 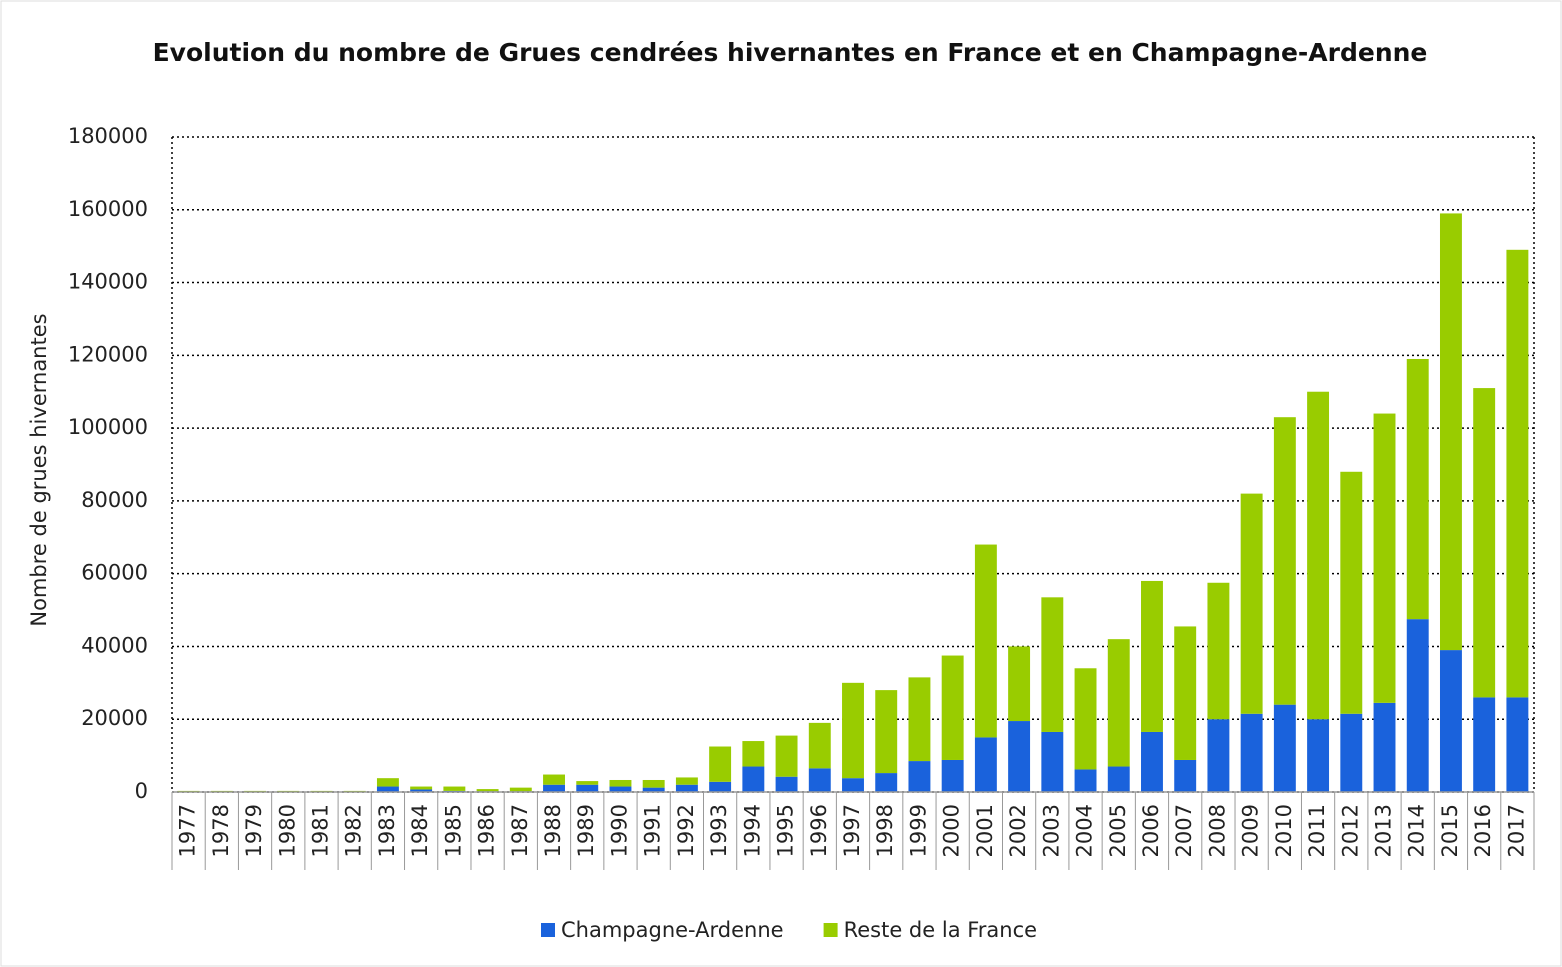 I want to click on y-tick-label: 140000, so click(x=108, y=282).